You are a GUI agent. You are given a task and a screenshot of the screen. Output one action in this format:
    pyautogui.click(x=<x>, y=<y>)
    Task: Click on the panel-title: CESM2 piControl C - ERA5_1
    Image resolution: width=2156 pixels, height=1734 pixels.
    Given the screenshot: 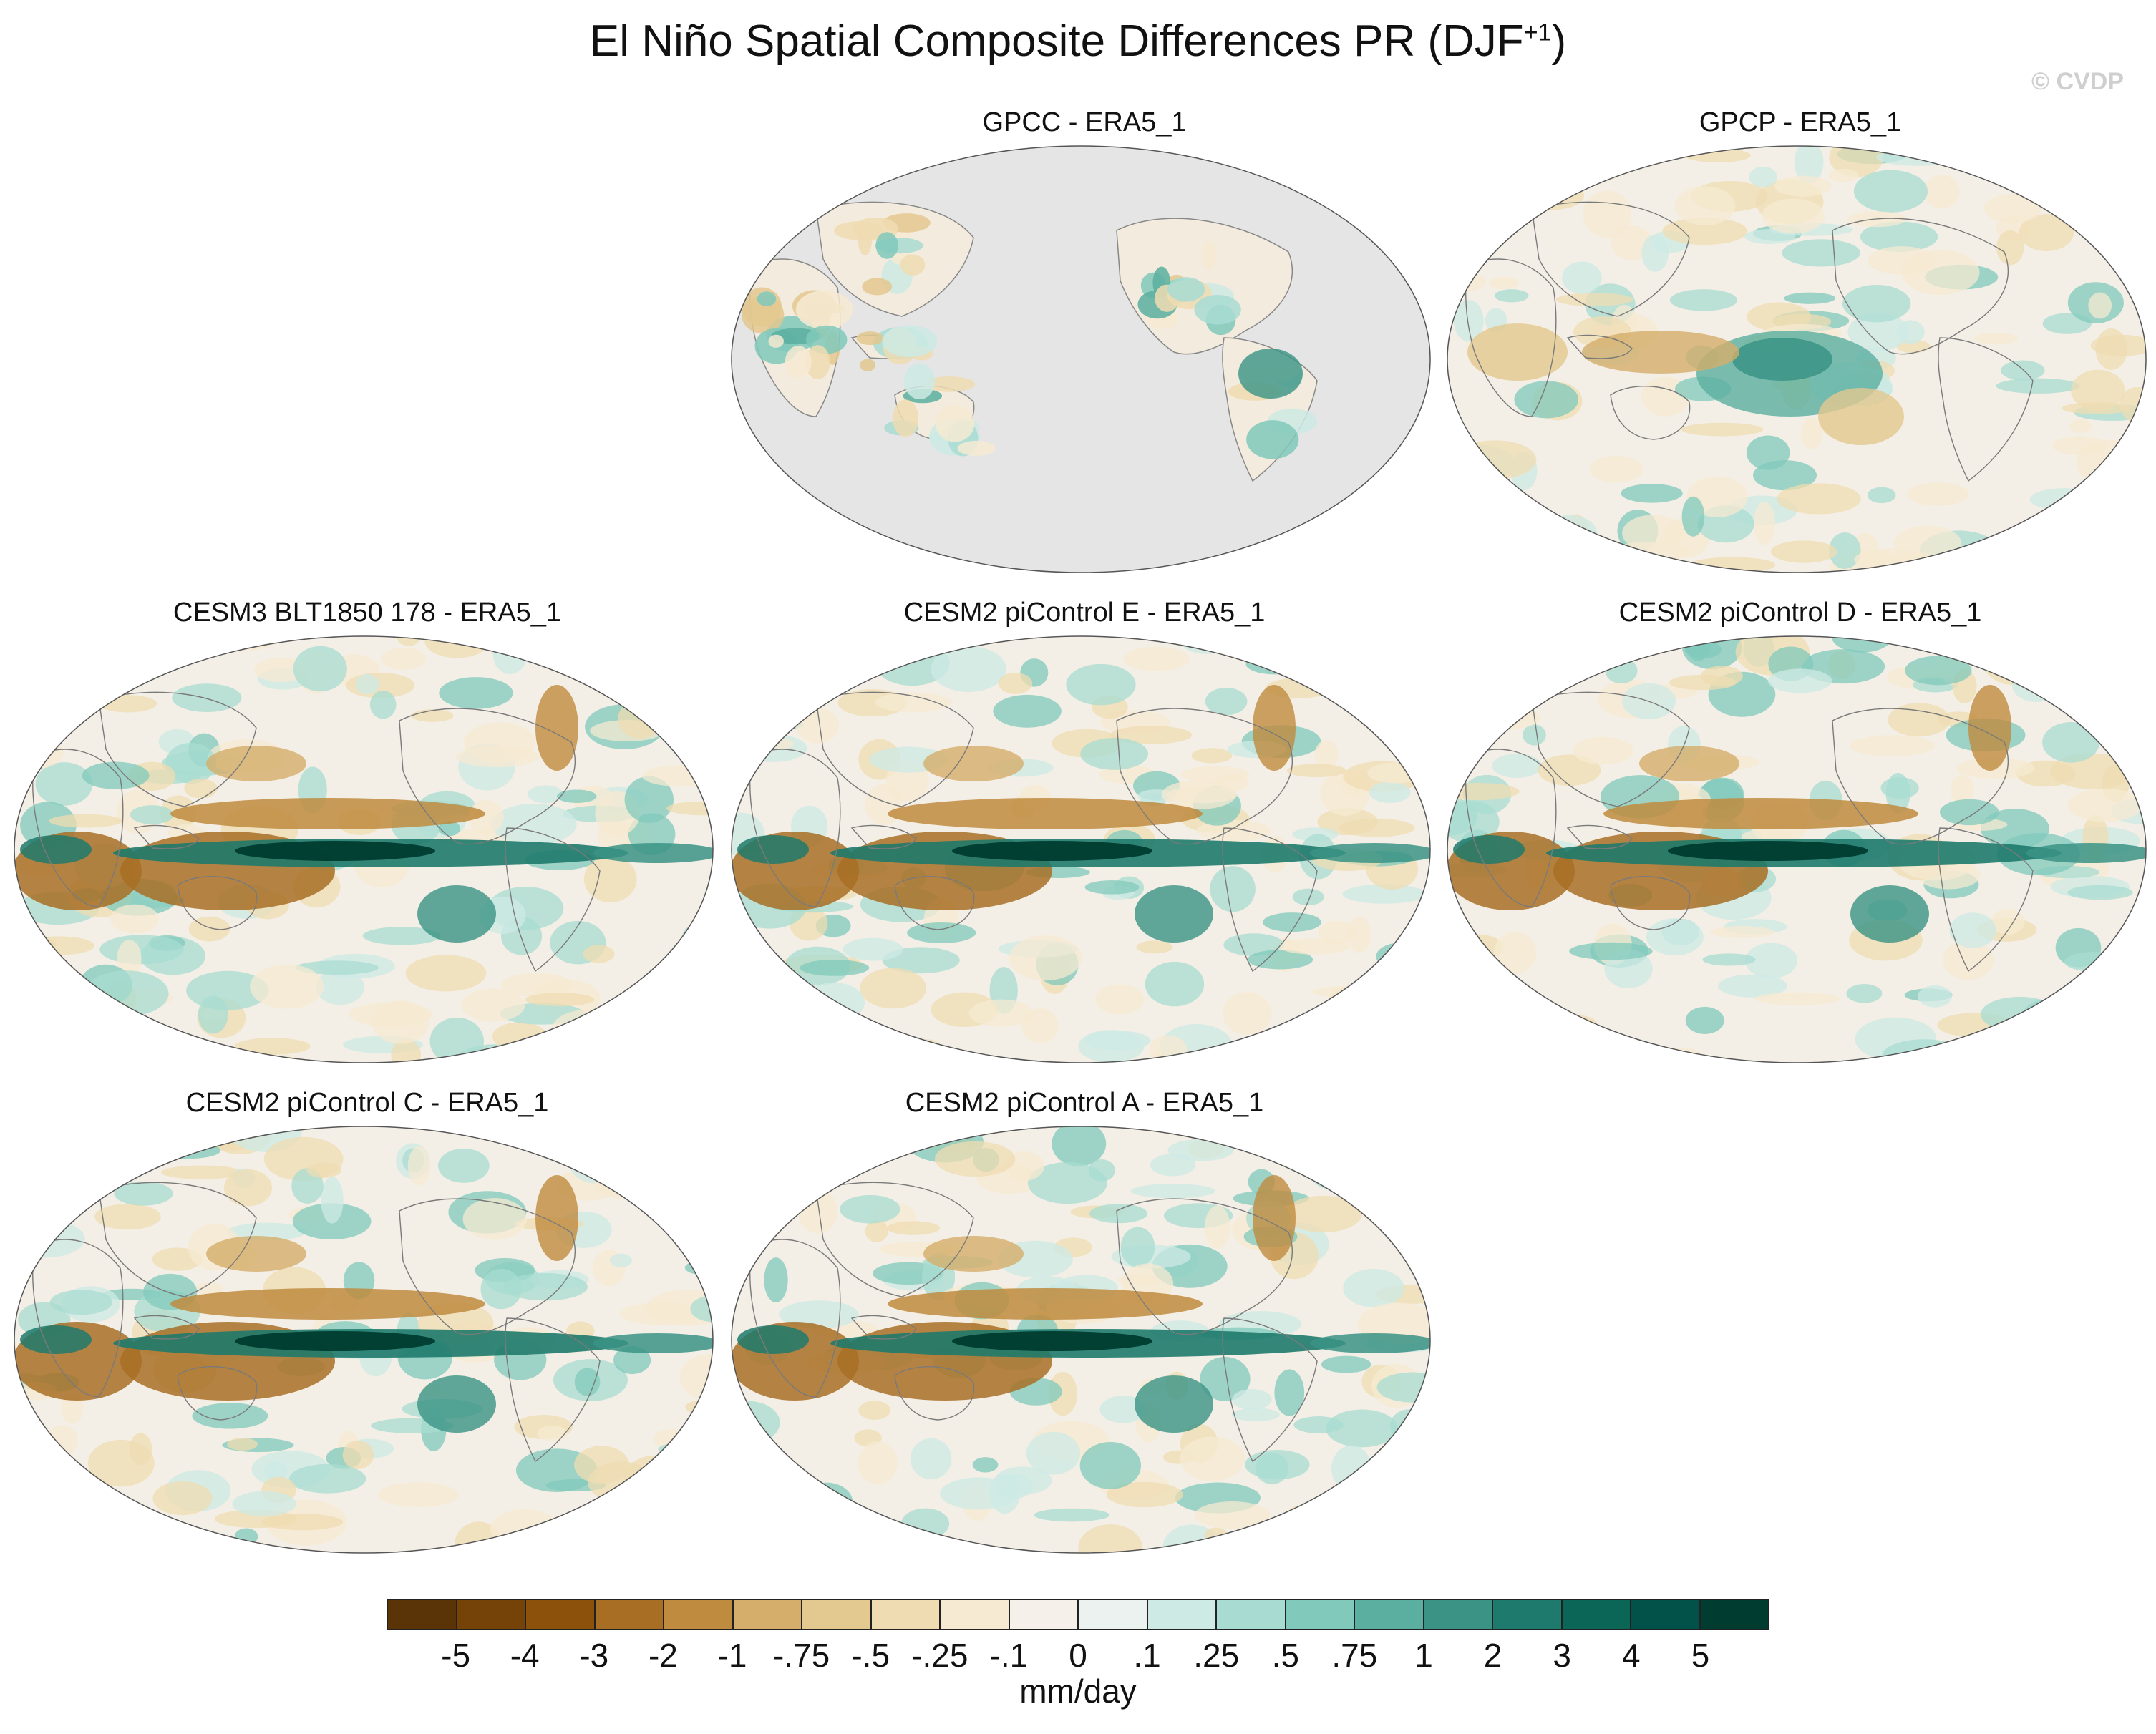 What is the action you would take?
    pyautogui.click(x=367, y=1103)
    